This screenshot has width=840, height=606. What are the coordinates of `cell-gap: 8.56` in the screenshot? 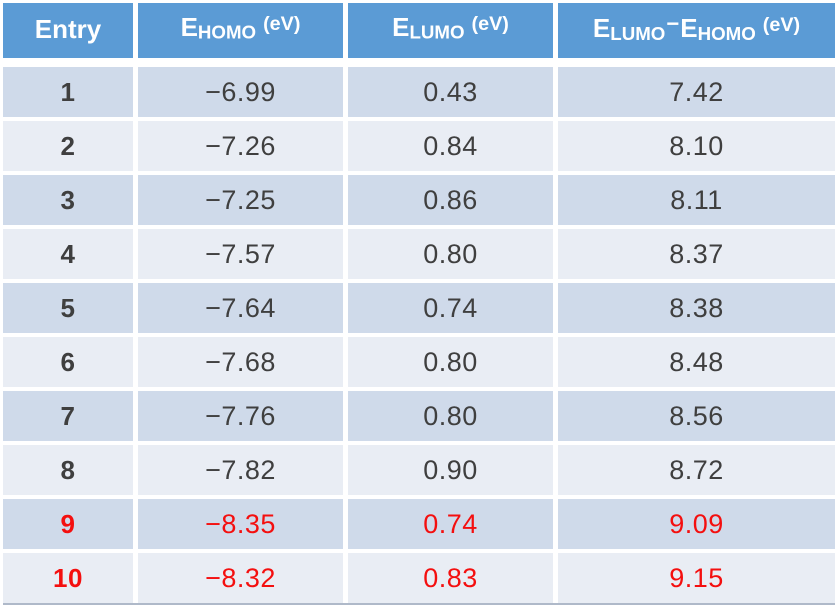 It's located at (696, 416).